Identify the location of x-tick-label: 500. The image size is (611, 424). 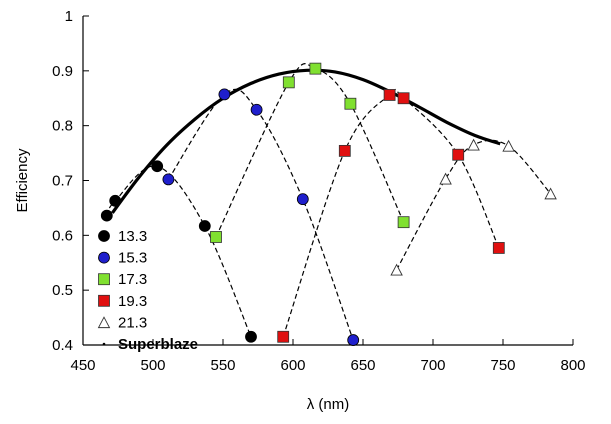
(152, 365).